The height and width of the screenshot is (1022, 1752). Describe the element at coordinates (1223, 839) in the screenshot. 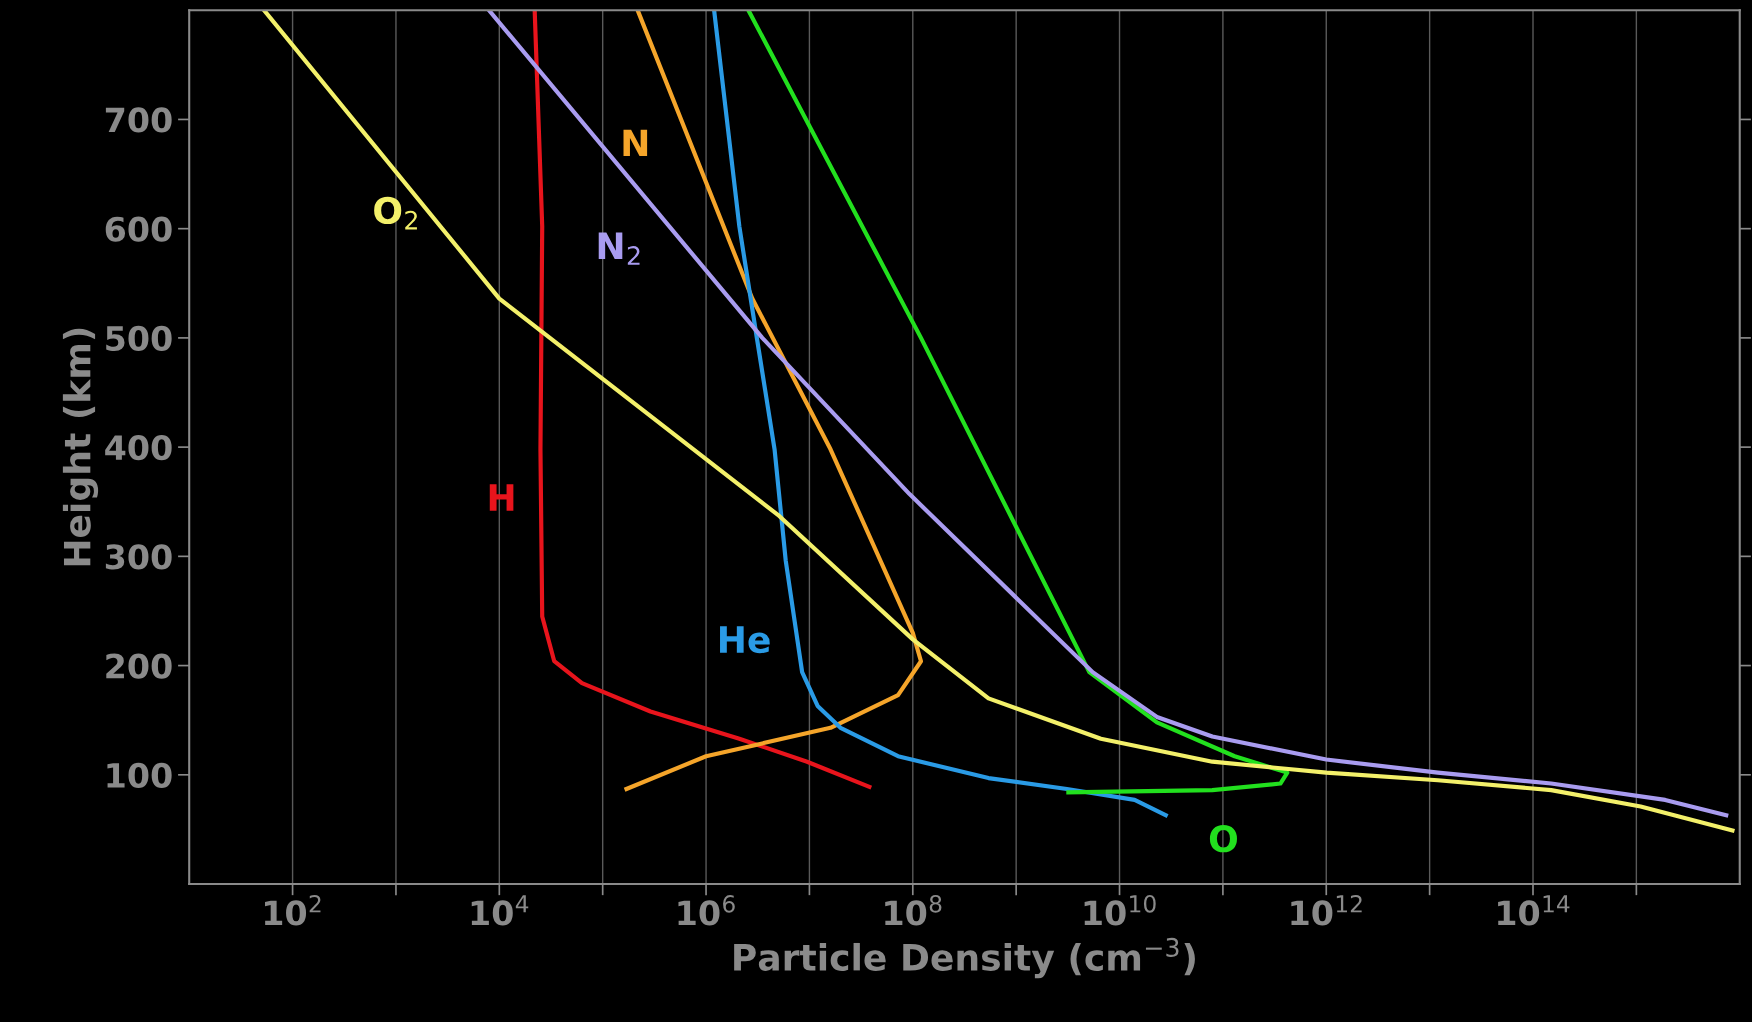

I see `series-label: O` at that location.